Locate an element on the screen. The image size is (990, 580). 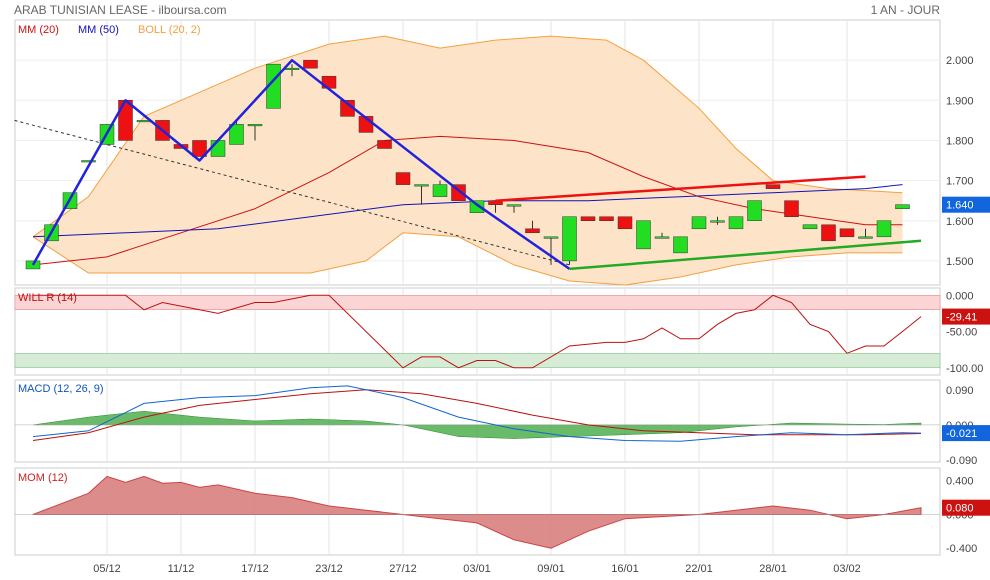
willr-last-value: -29.41 is located at coordinates (961, 318).